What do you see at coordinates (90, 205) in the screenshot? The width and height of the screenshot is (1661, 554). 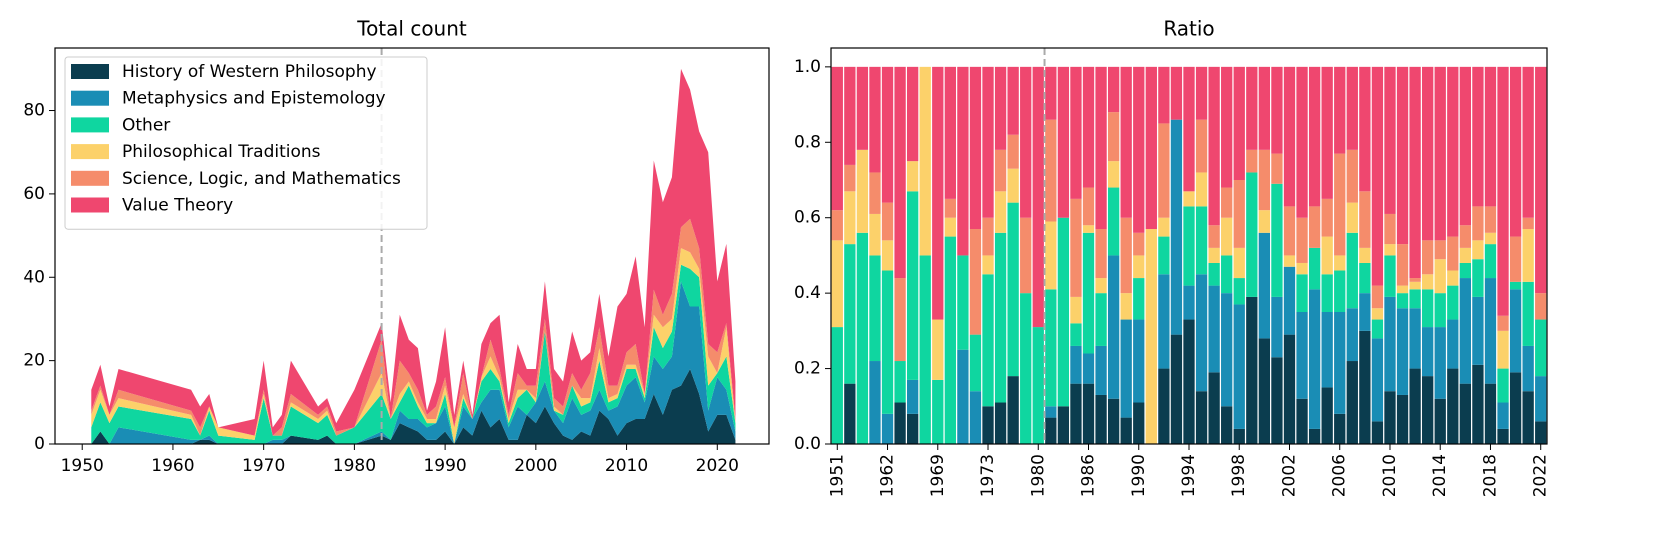 I see `legend-swatch` at bounding box center [90, 205].